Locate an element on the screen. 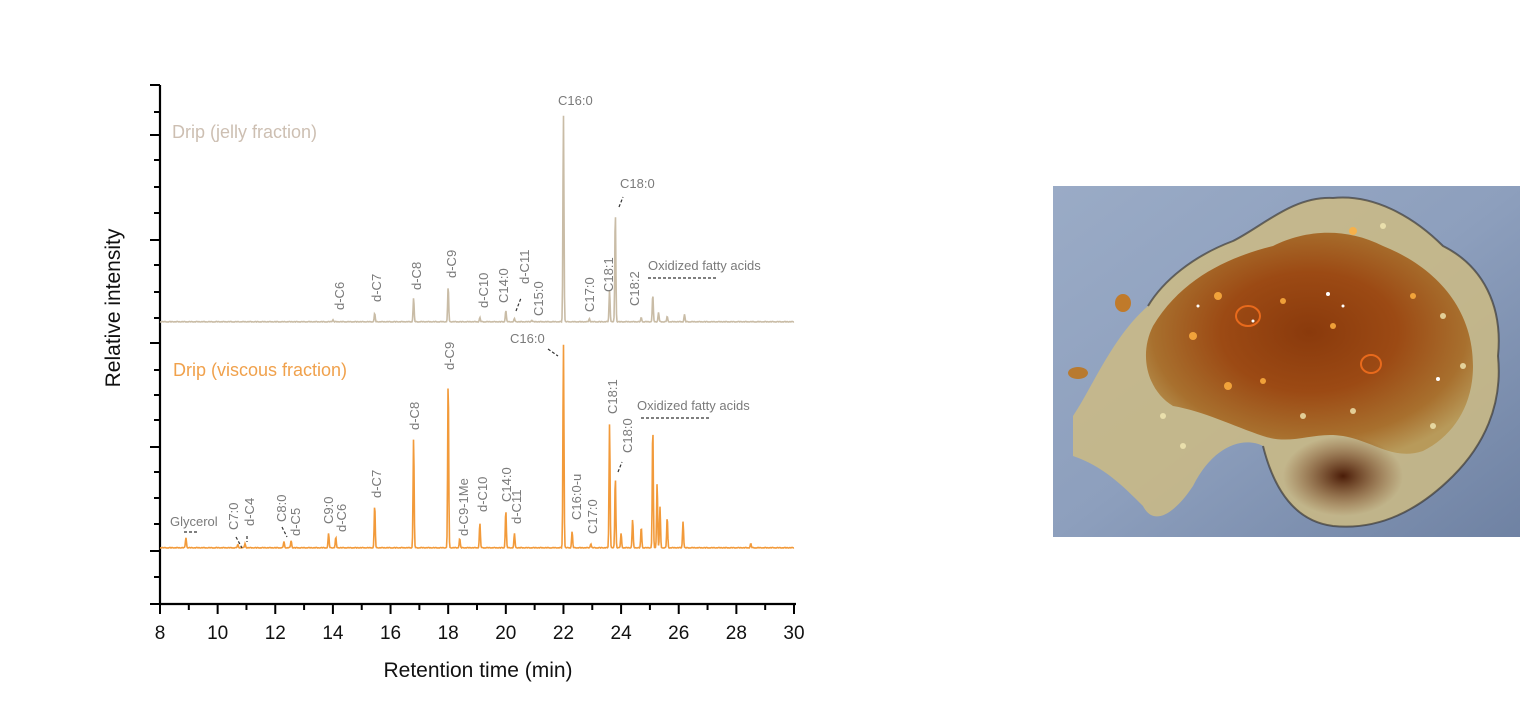 The width and height of the screenshot is (1520, 724). x-tick-label: 10 is located at coordinates (217, 633).